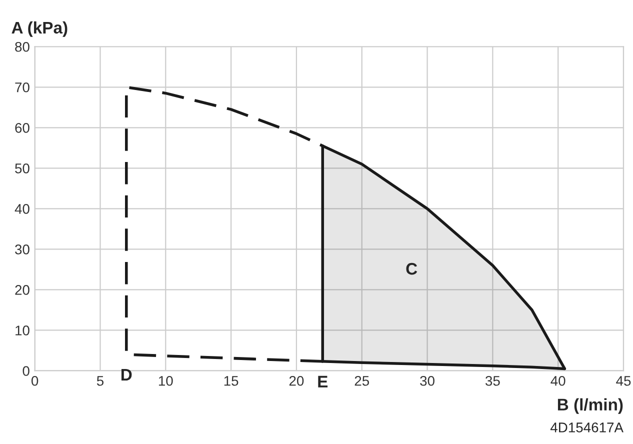  Describe the element at coordinates (590, 406) in the screenshot. I see `x-axis-title: B (l/min)` at that location.